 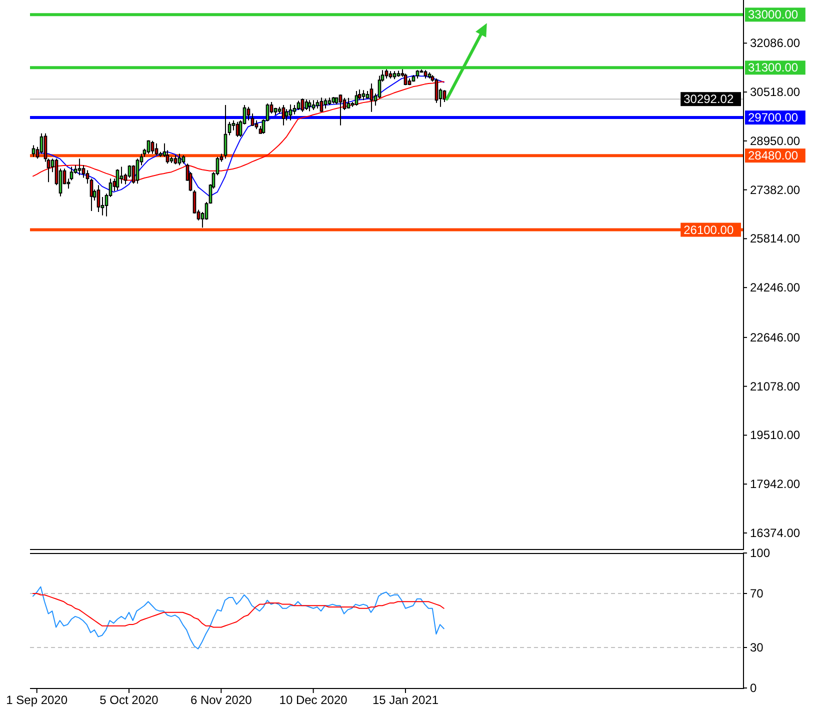 What do you see at coordinates (773, 155) in the screenshot?
I see `ref-line-label: 28480.00` at bounding box center [773, 155].